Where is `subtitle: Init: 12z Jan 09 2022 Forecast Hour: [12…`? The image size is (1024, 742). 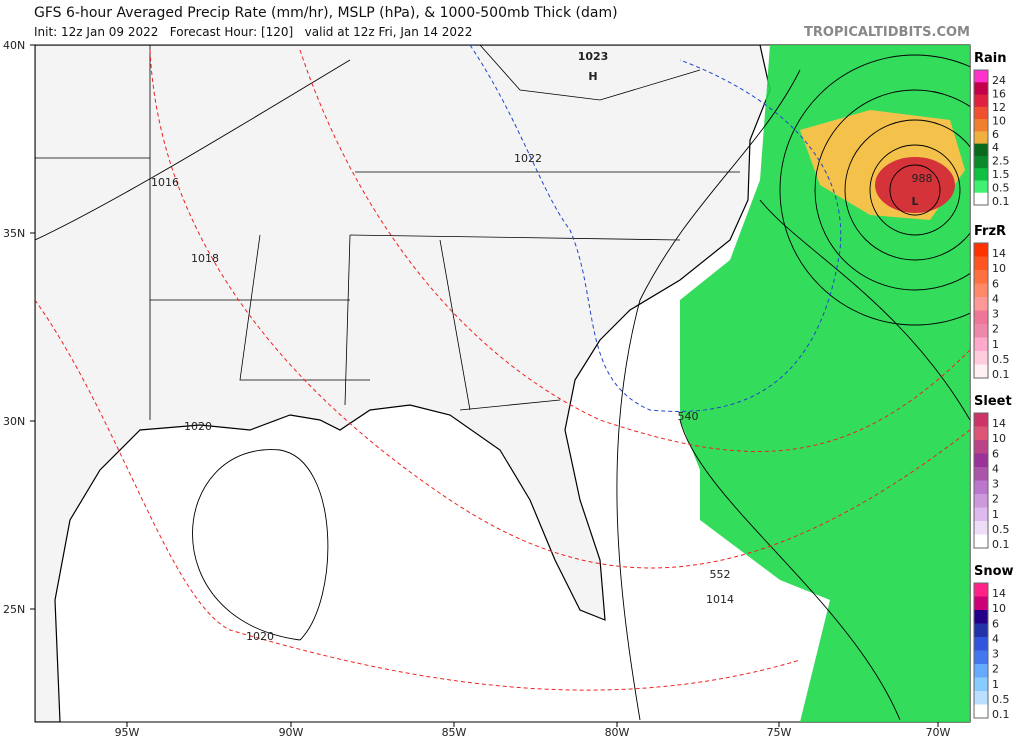
subtitle: Init: 12z Jan 09 2022 Forecast Hour: [12… is located at coordinates (253, 32).